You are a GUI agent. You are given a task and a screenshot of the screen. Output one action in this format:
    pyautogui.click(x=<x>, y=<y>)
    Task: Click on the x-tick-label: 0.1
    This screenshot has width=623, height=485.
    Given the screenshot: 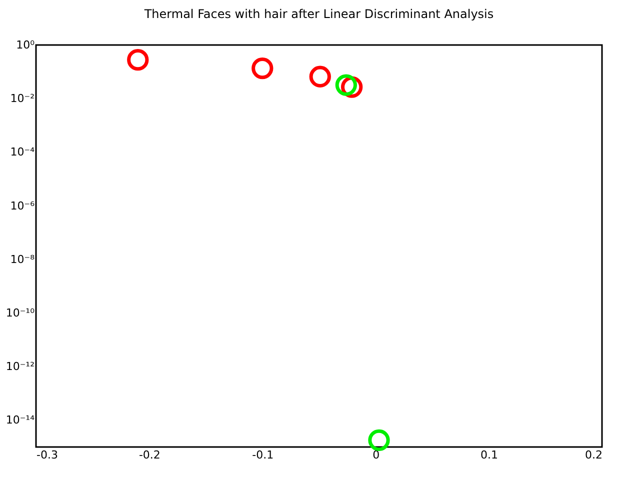 What is the action you would take?
    pyautogui.click(x=489, y=455)
    